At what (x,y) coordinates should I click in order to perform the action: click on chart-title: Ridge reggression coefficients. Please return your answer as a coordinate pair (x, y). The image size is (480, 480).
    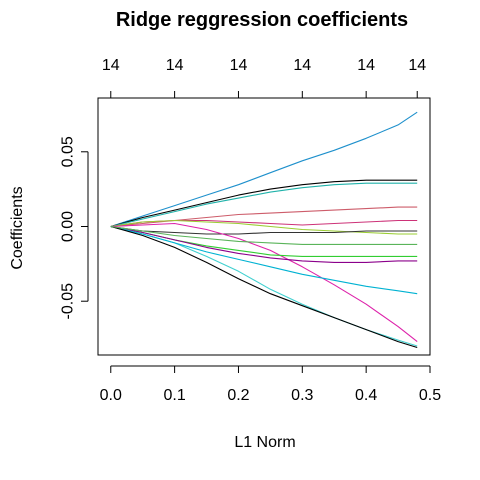
    Looking at the image, I should click on (262, 20).